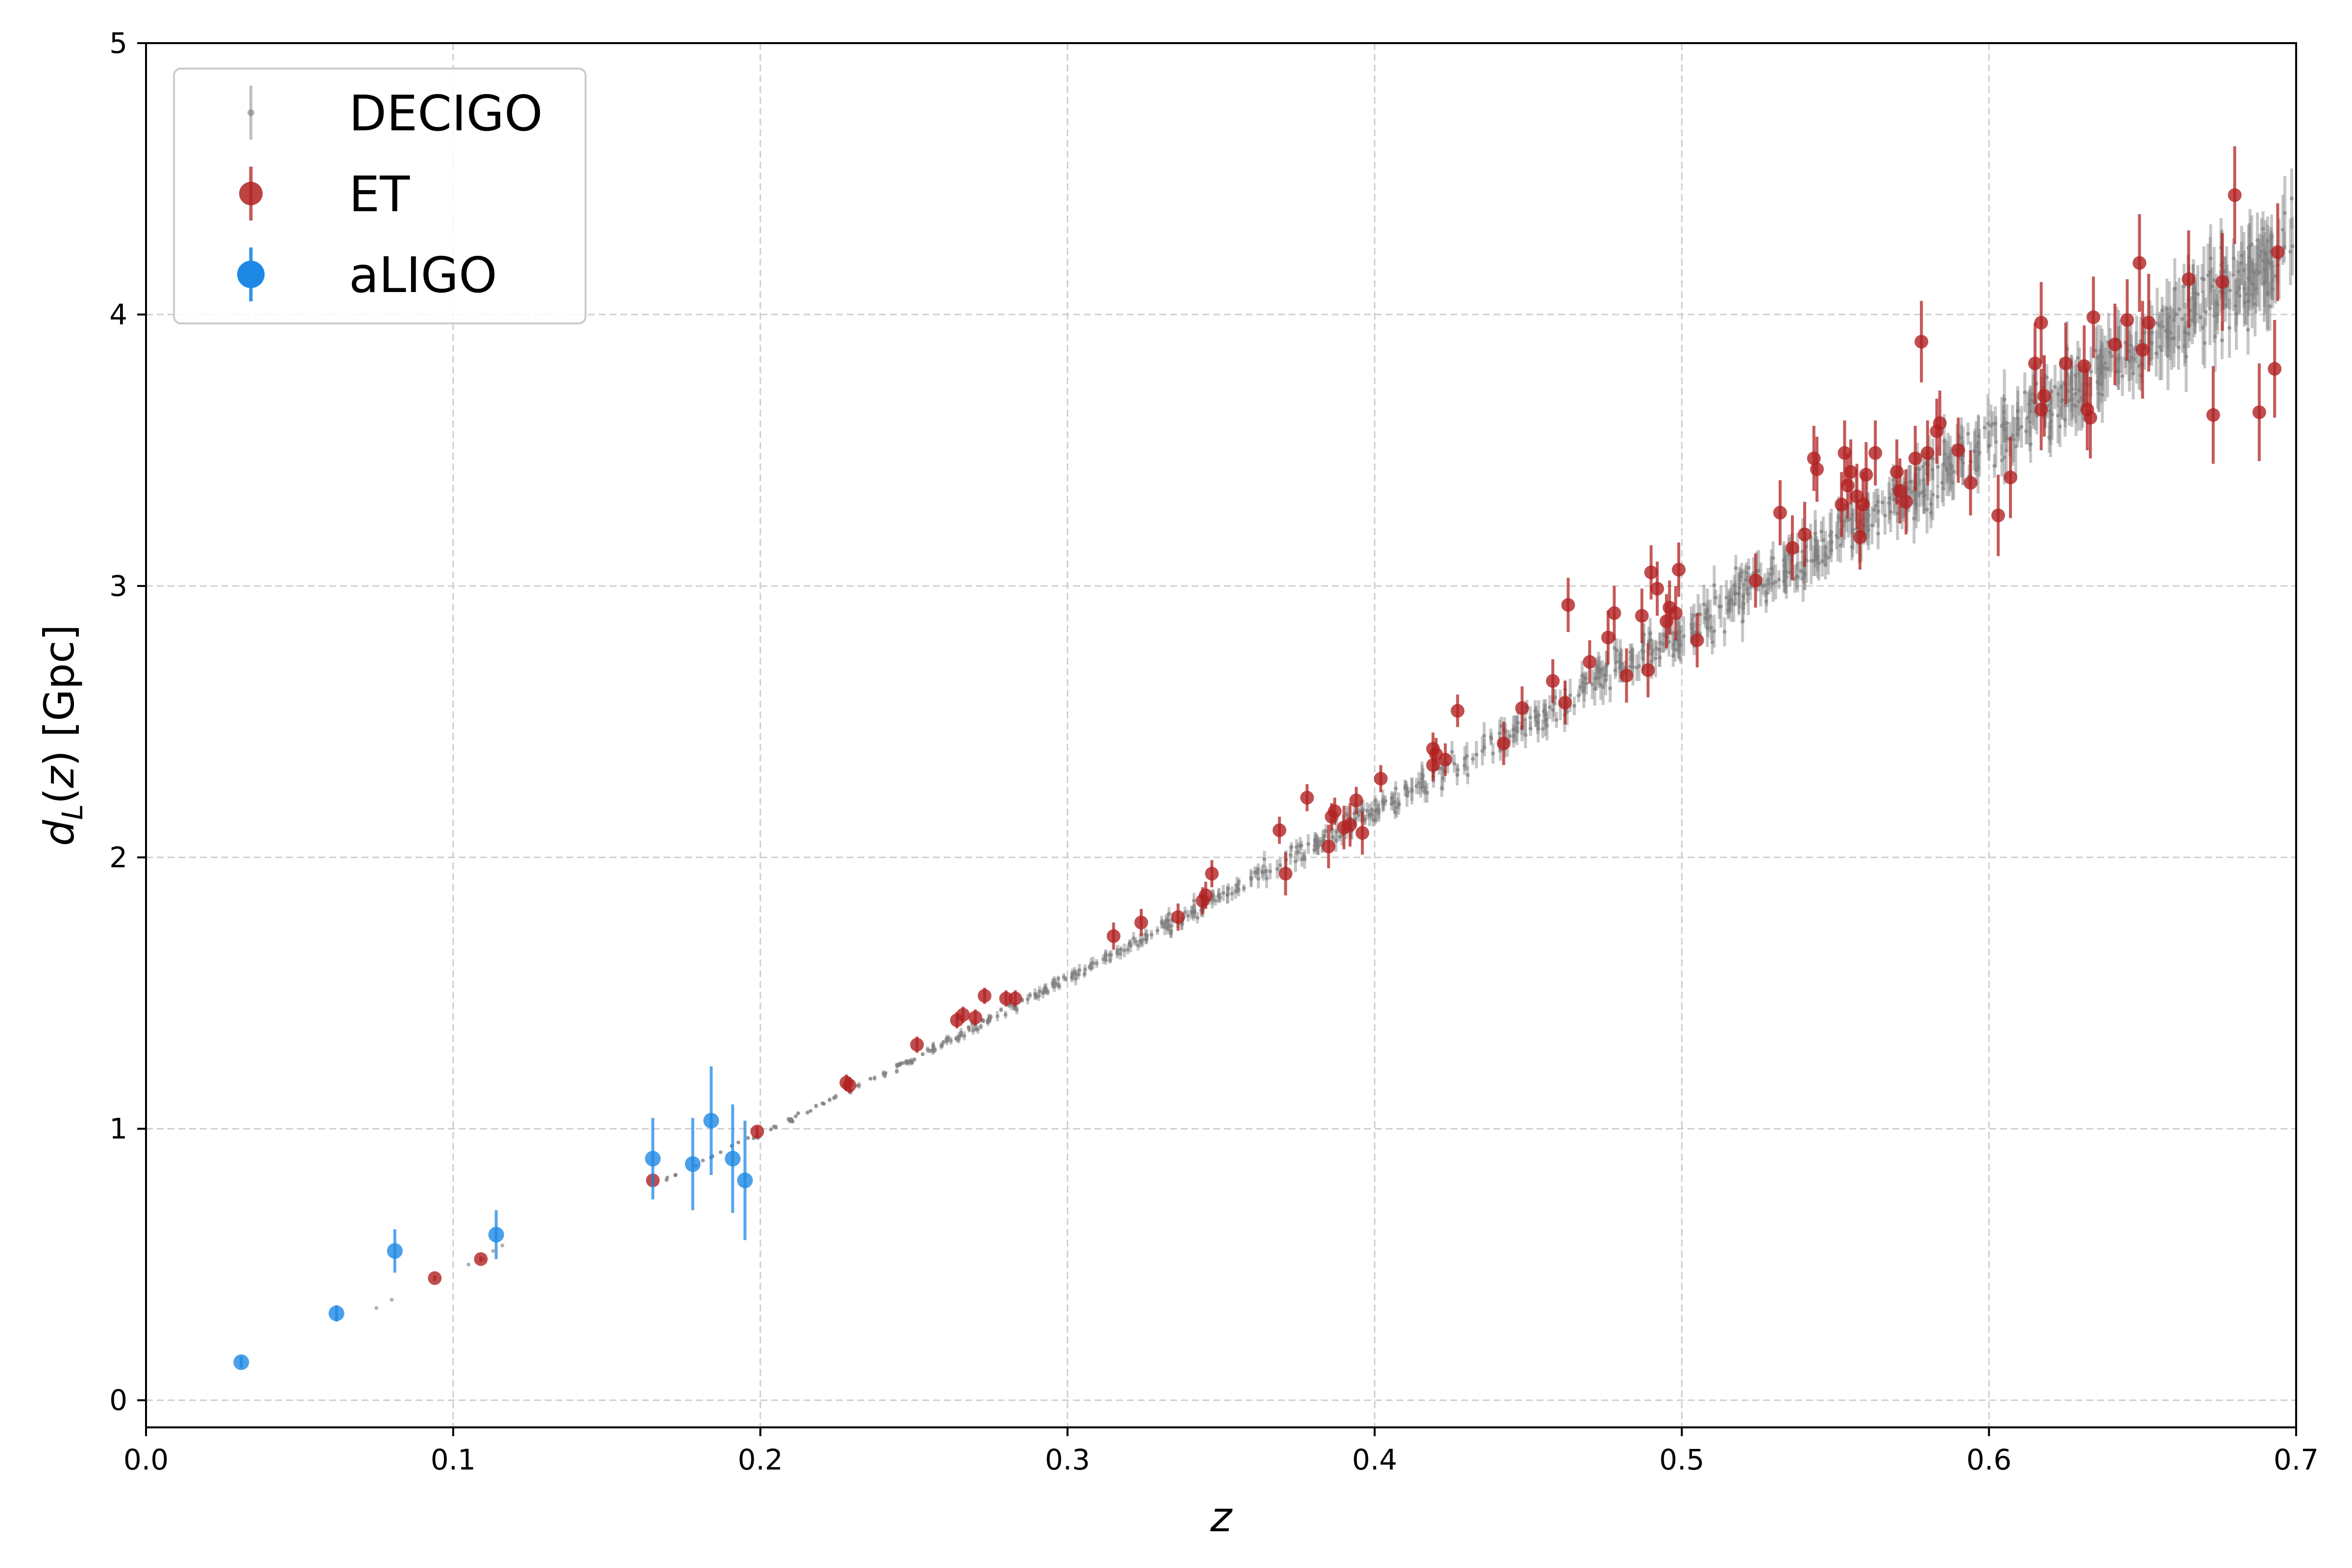 This screenshot has height=1568, width=2352. What do you see at coordinates (379, 194) in the screenshot?
I see `legend-label: ET` at bounding box center [379, 194].